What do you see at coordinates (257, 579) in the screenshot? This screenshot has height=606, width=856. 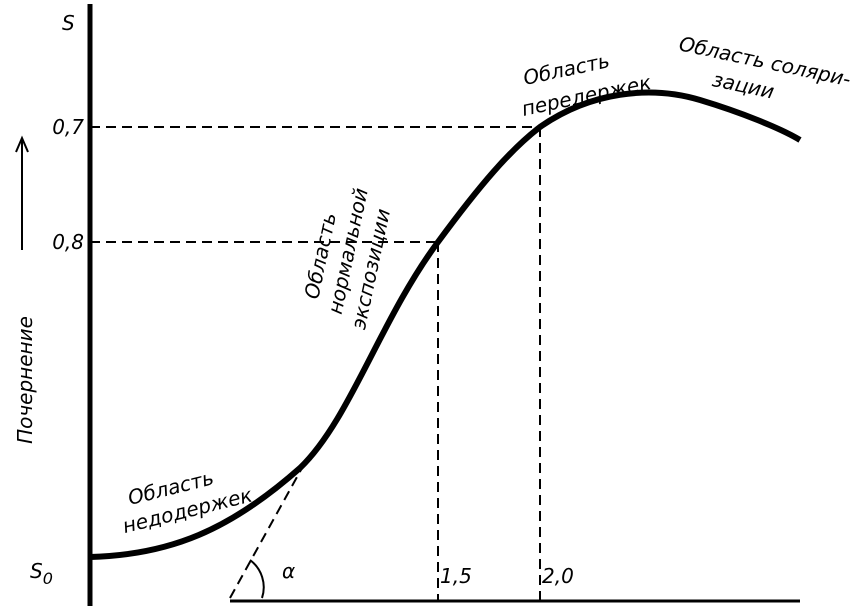 I see `angle-arc` at bounding box center [257, 579].